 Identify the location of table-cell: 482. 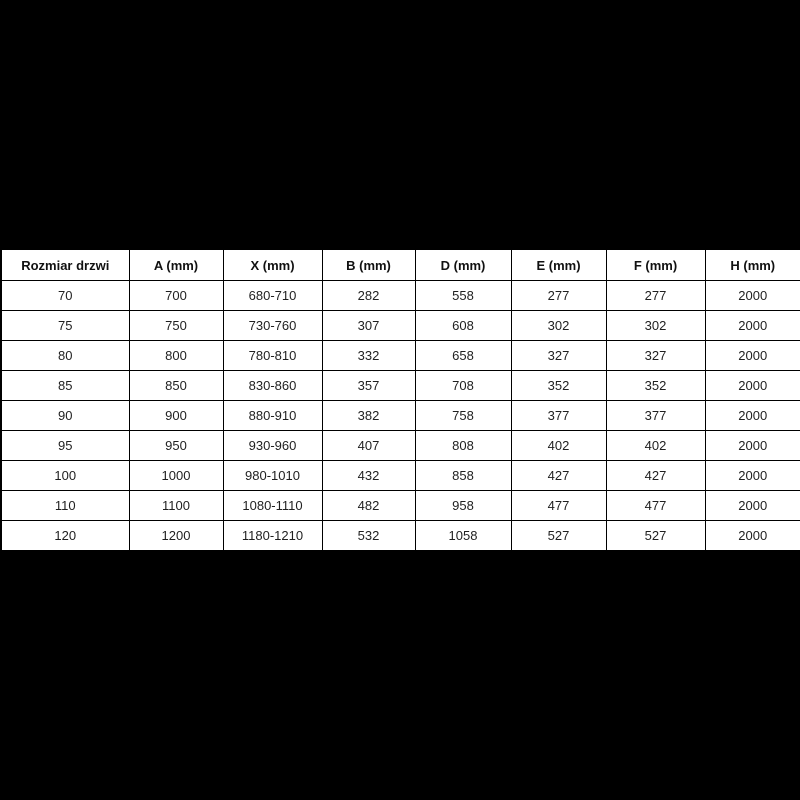
(368, 505).